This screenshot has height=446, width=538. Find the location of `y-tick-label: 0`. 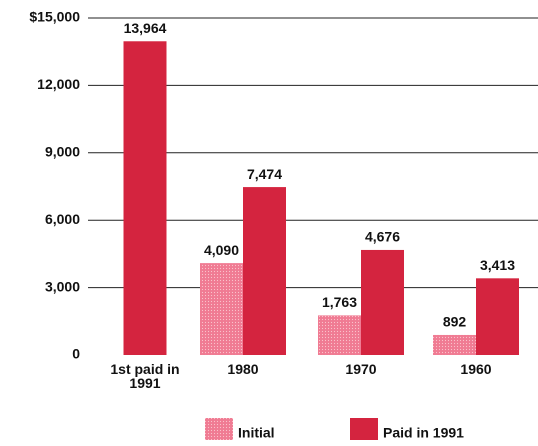

y-tick-label: 0 is located at coordinates (76, 354).